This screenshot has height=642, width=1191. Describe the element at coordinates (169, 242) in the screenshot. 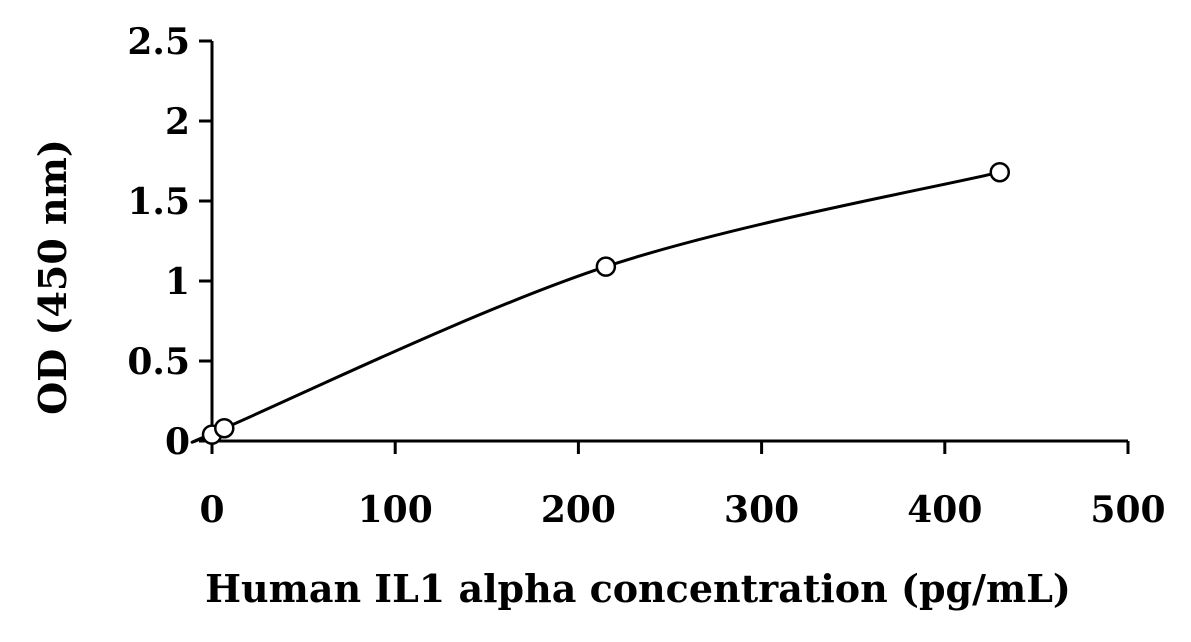

I see `y-ticks: 0 0.5 1 1.5 2 2.5` at that location.